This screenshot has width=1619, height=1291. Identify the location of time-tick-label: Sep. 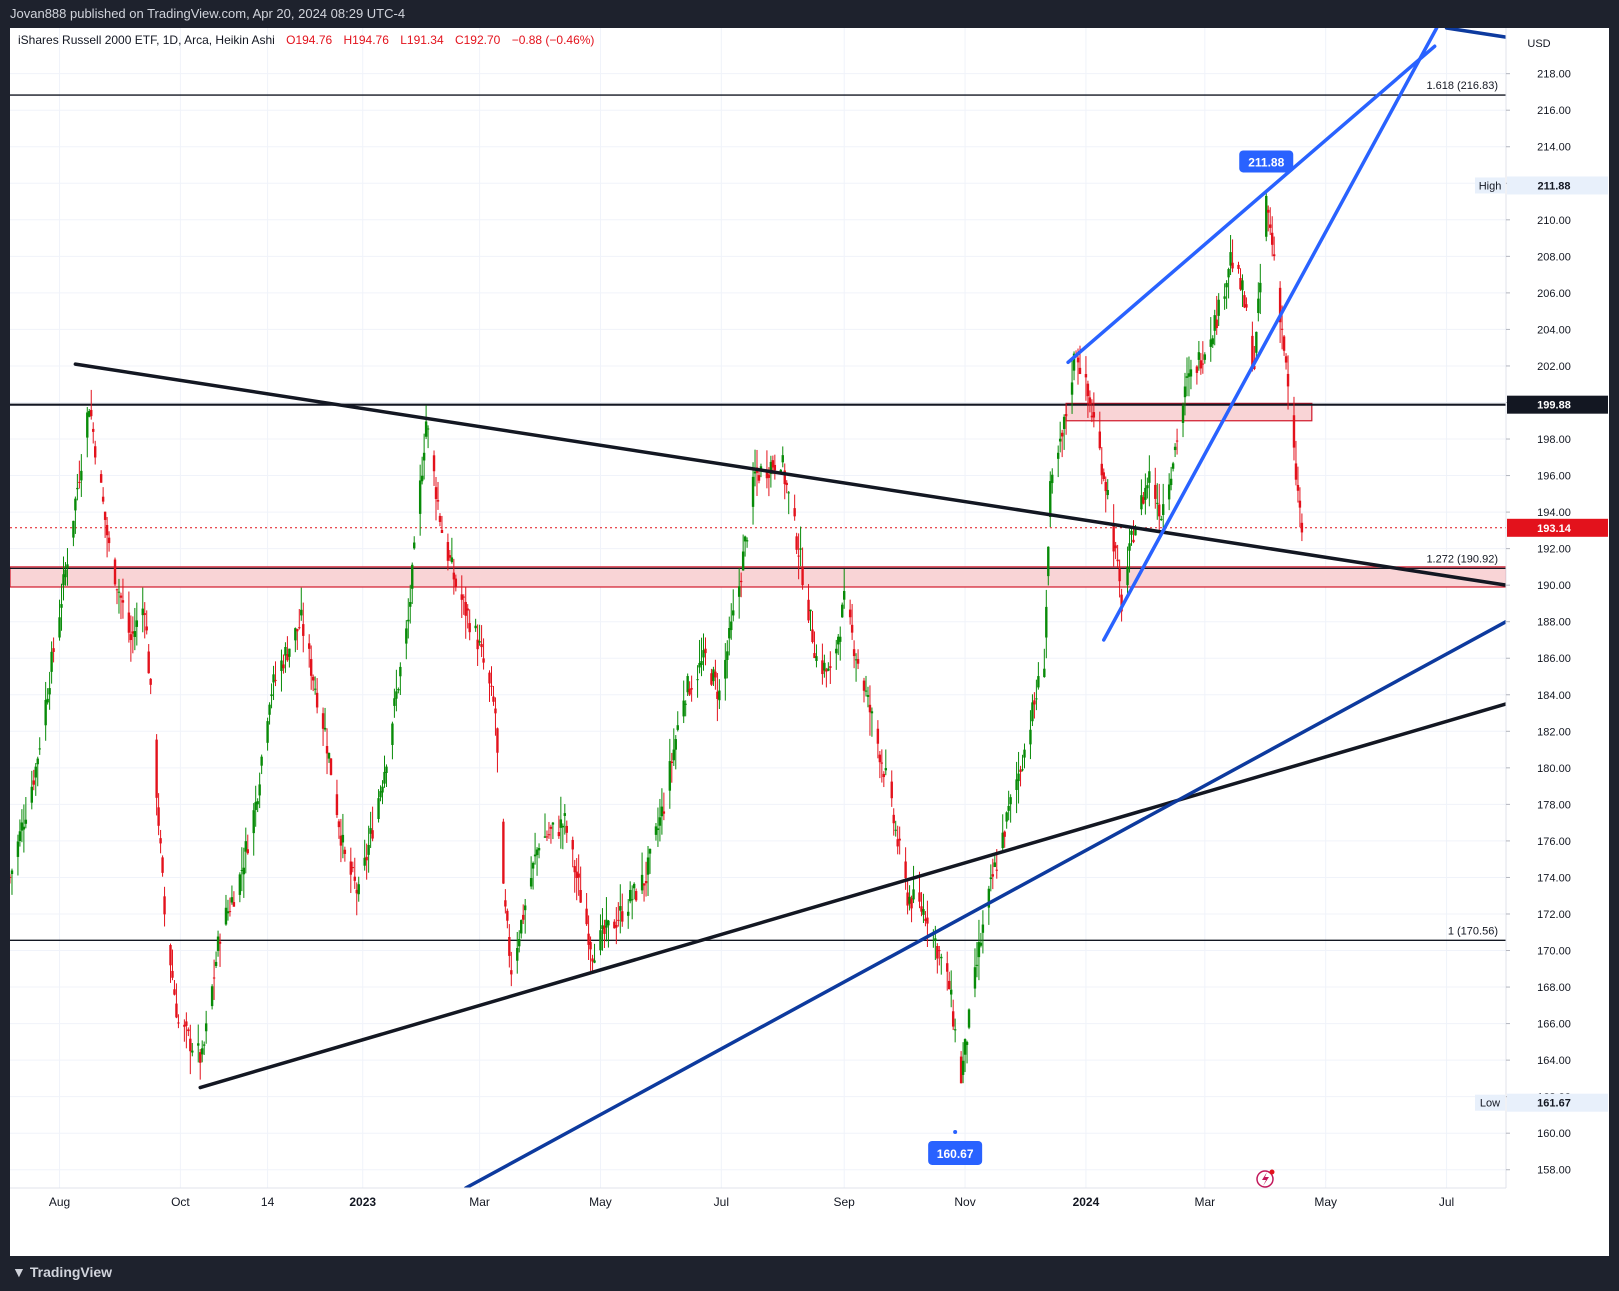
(845, 1202).